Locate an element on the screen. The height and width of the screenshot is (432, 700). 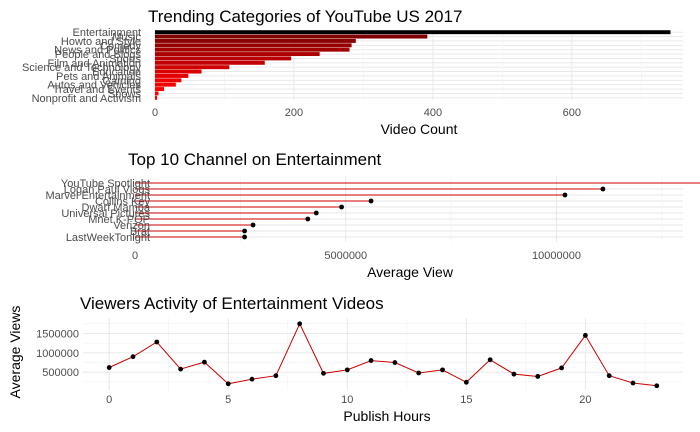
chart-2-channel-label: Mnet K-POP is located at coordinates (119, 220).